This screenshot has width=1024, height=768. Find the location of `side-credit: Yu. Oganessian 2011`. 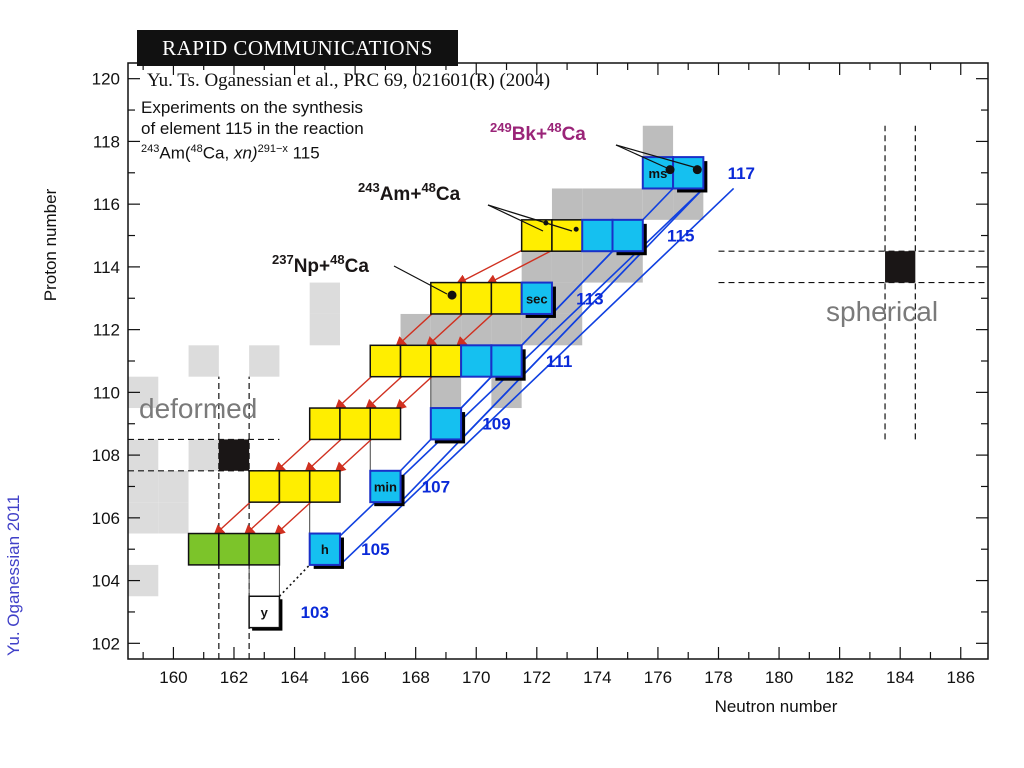

side-credit: Yu. Oganessian 2011 is located at coordinates (13, 575).